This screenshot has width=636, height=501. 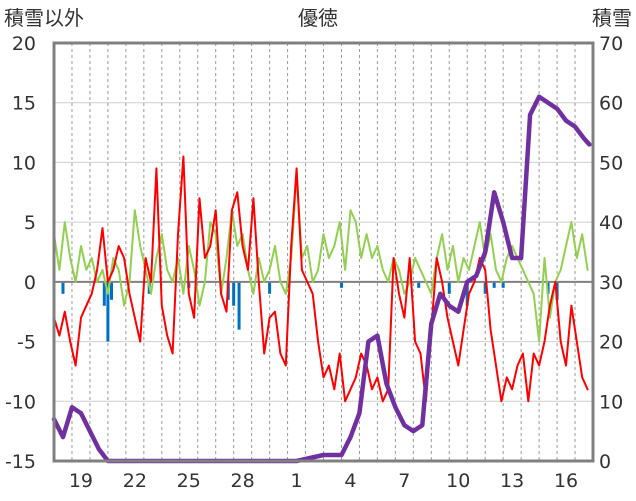 What do you see at coordinates (611, 44) in the screenshot?
I see `right-tick-label: 70` at bounding box center [611, 44].